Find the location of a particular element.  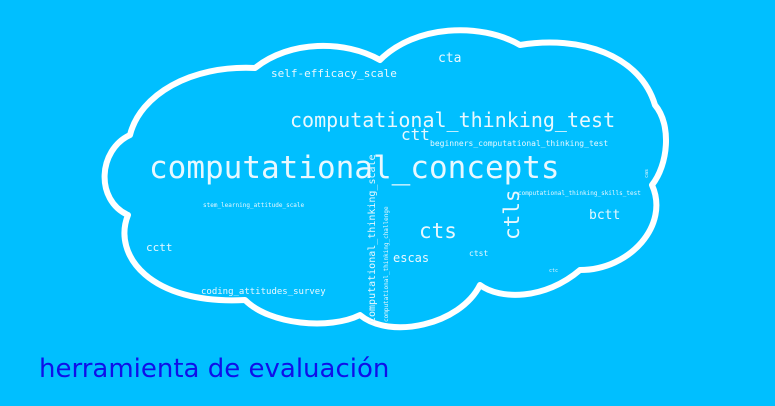

word-ctt: ctt is located at coordinates (415, 134).